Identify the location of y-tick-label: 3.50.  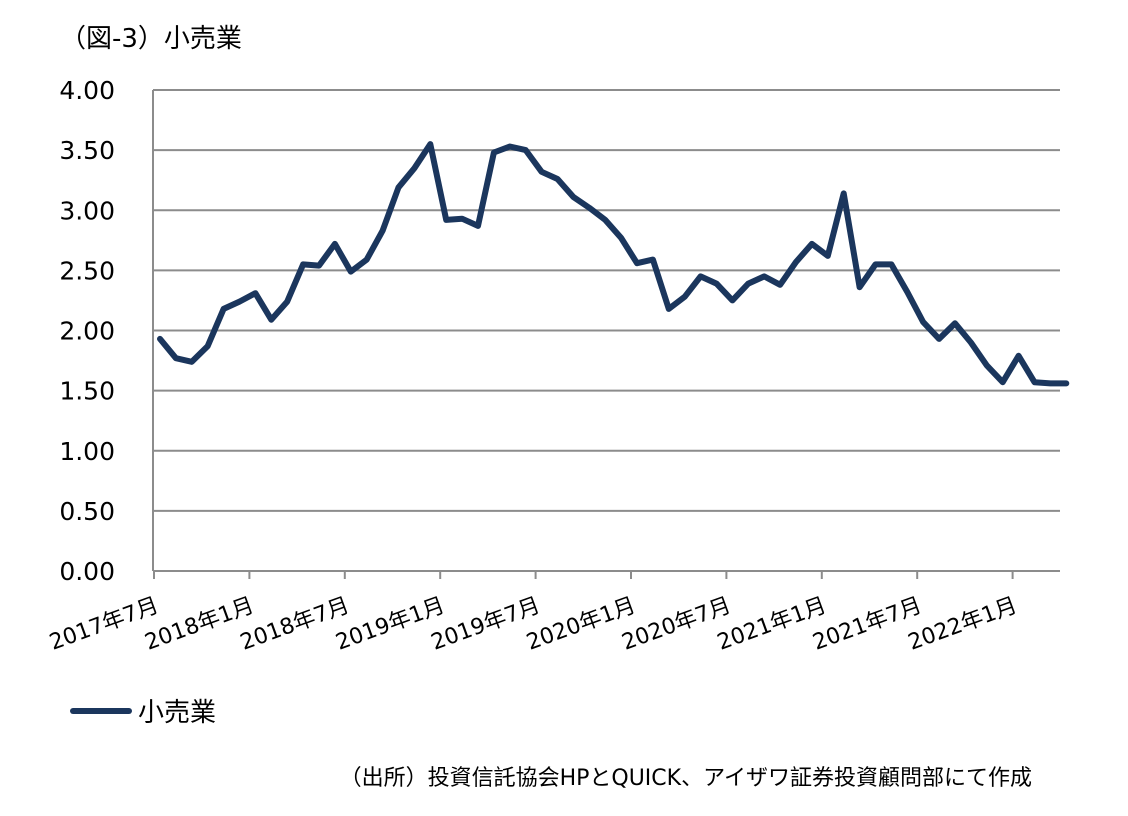
(87, 150).